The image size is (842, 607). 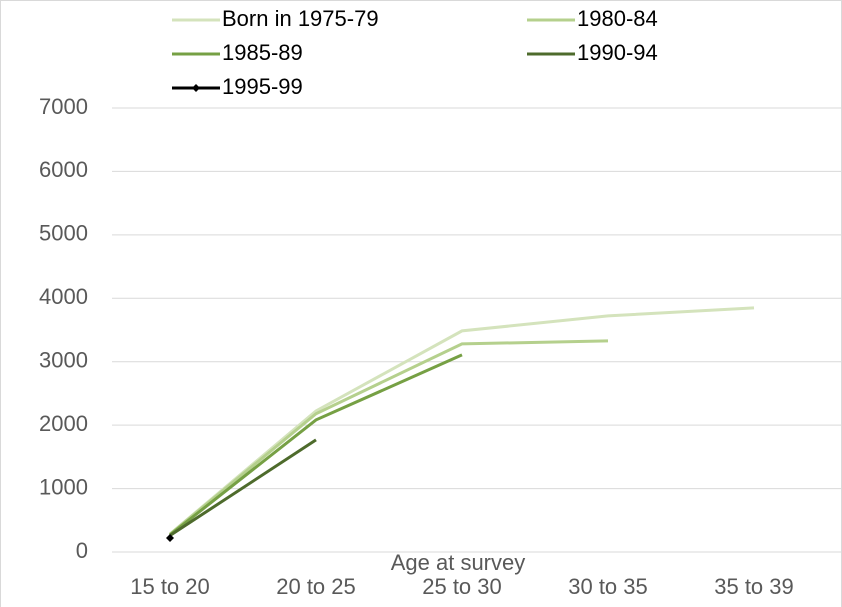 What do you see at coordinates (63, 296) in the screenshot?
I see `y-tick-label: 4000` at bounding box center [63, 296].